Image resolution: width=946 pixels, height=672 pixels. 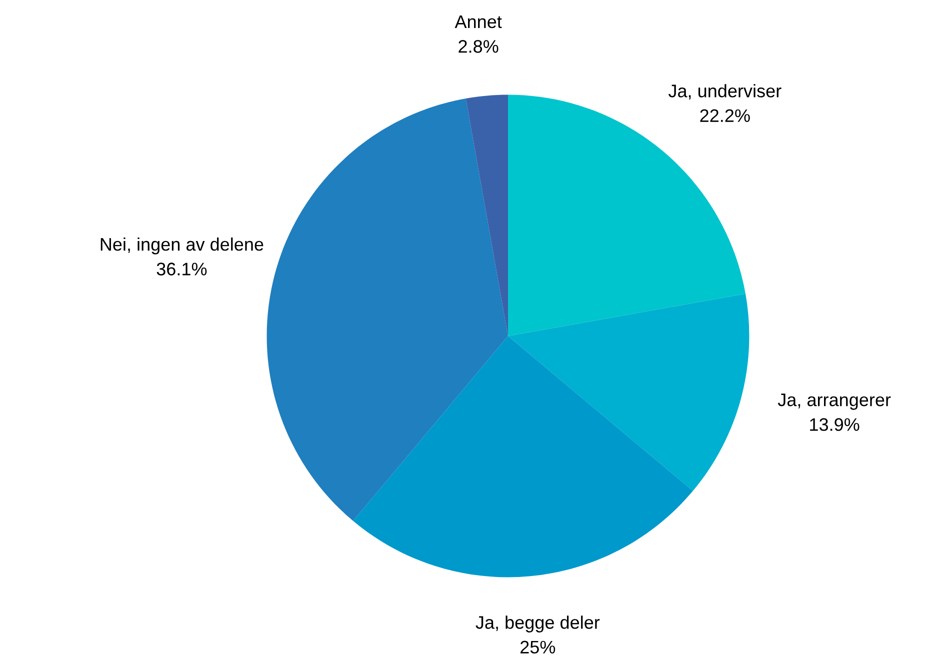 What do you see at coordinates (182, 246) in the screenshot?
I see `slice-label: Nei, ingen av delene` at bounding box center [182, 246].